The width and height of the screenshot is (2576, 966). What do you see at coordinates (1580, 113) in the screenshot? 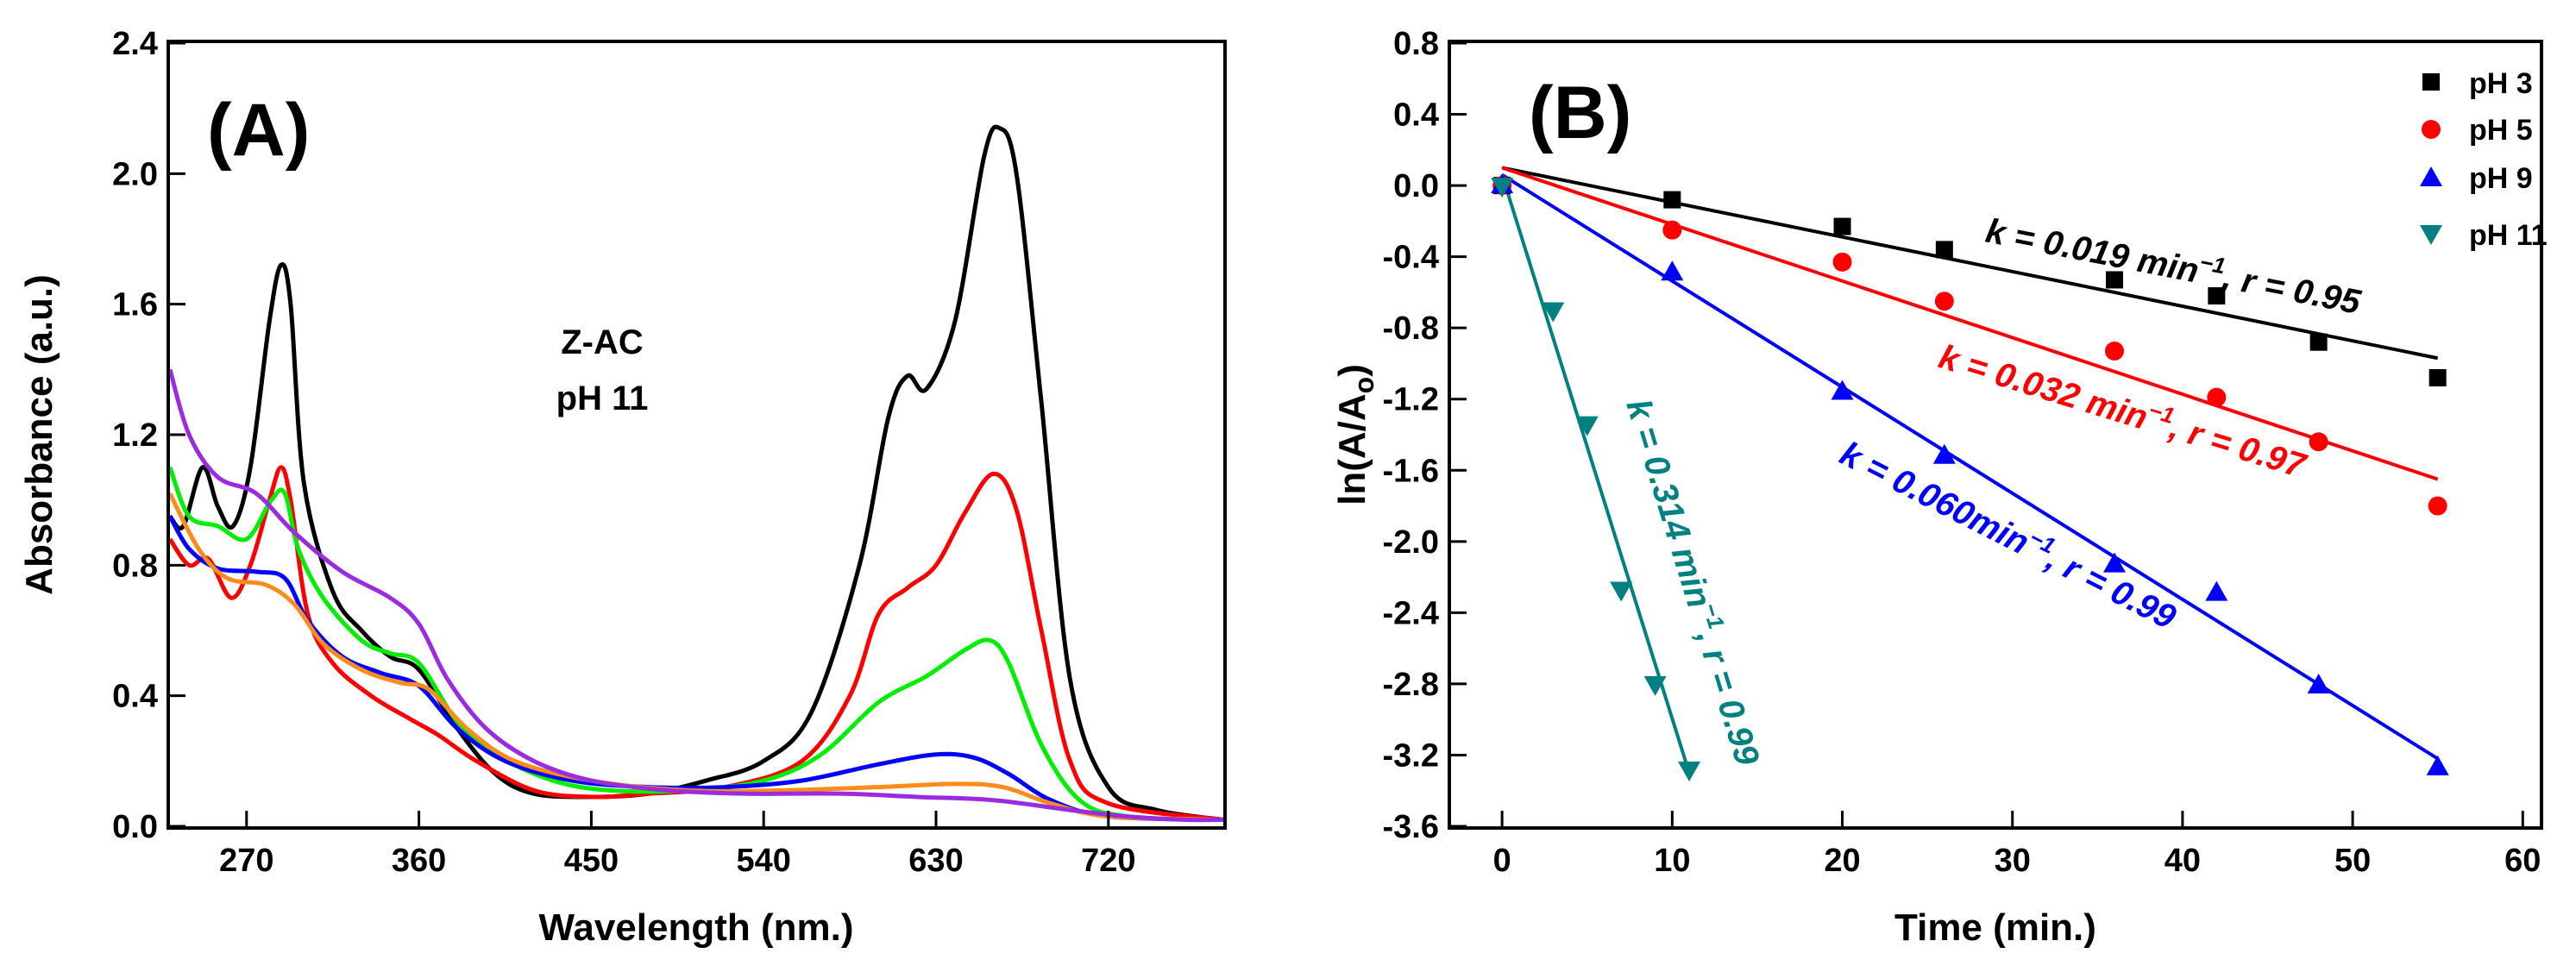
I see `panel-b-label: (B)` at bounding box center [1580, 113].